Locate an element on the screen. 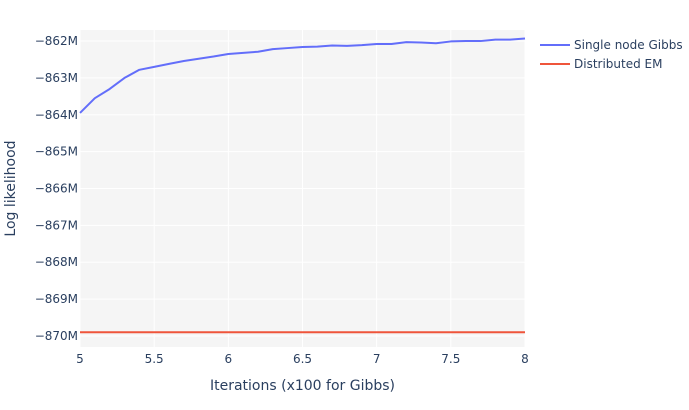 The height and width of the screenshot is (410, 689). legend-label: Distributed EM is located at coordinates (618, 64).